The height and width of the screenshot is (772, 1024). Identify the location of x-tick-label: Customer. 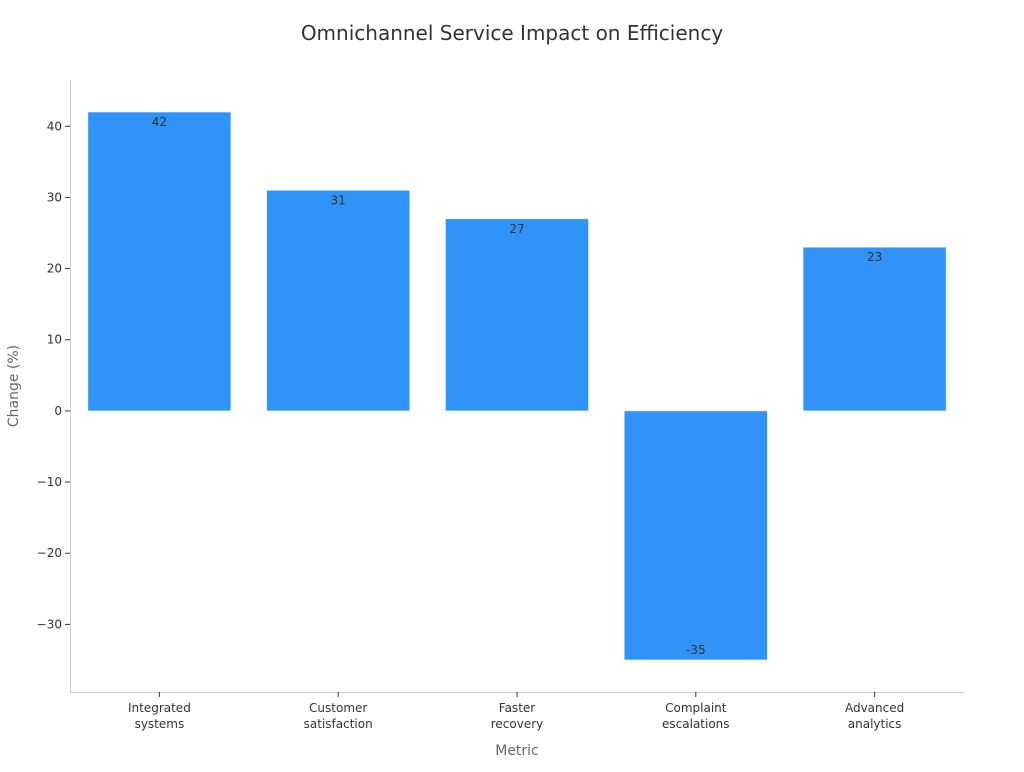
(338, 708).